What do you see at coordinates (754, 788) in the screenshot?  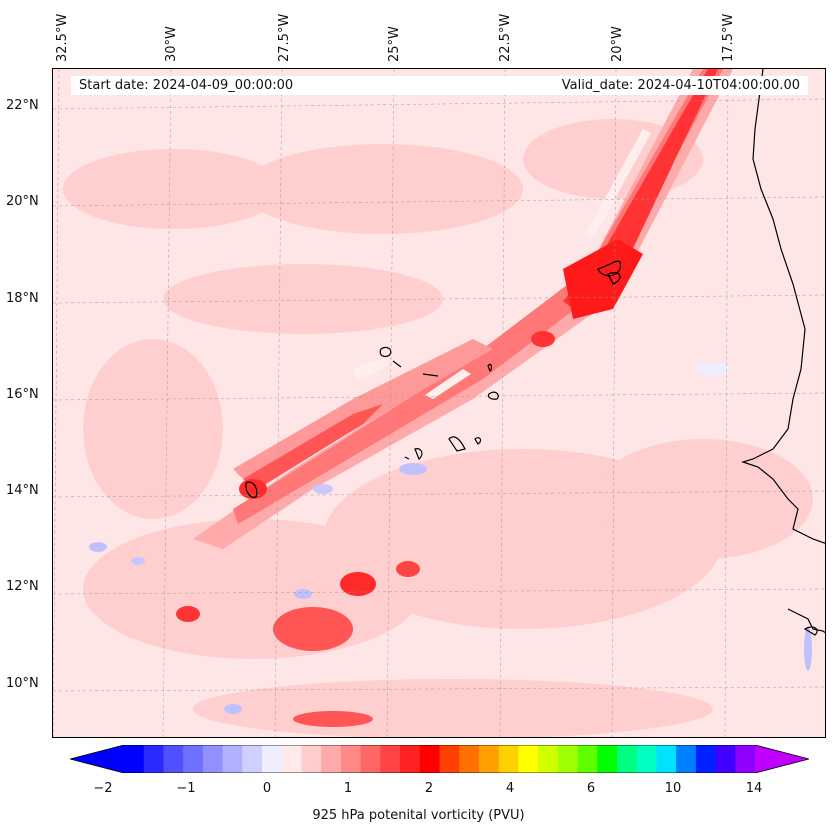 I see `colorbar-tick-14: 14` at bounding box center [754, 788].